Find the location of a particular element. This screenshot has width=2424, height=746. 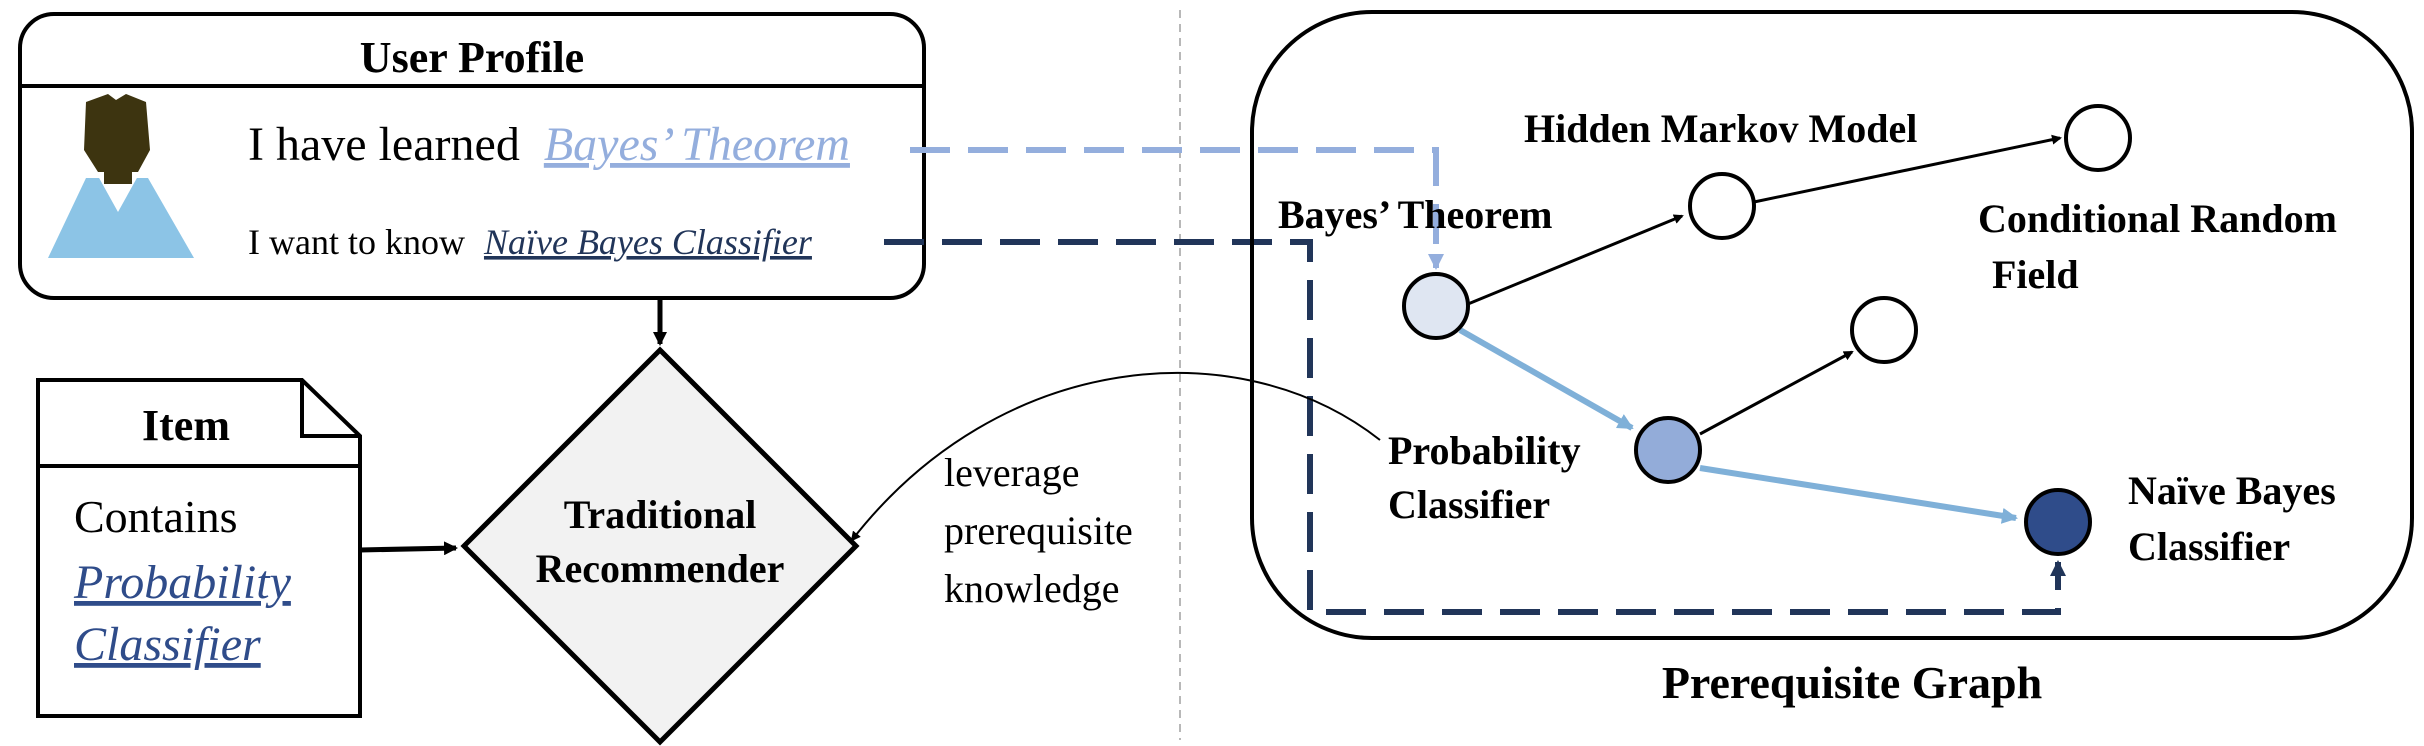

leverage-curve-arrow is located at coordinates (1115, 457).